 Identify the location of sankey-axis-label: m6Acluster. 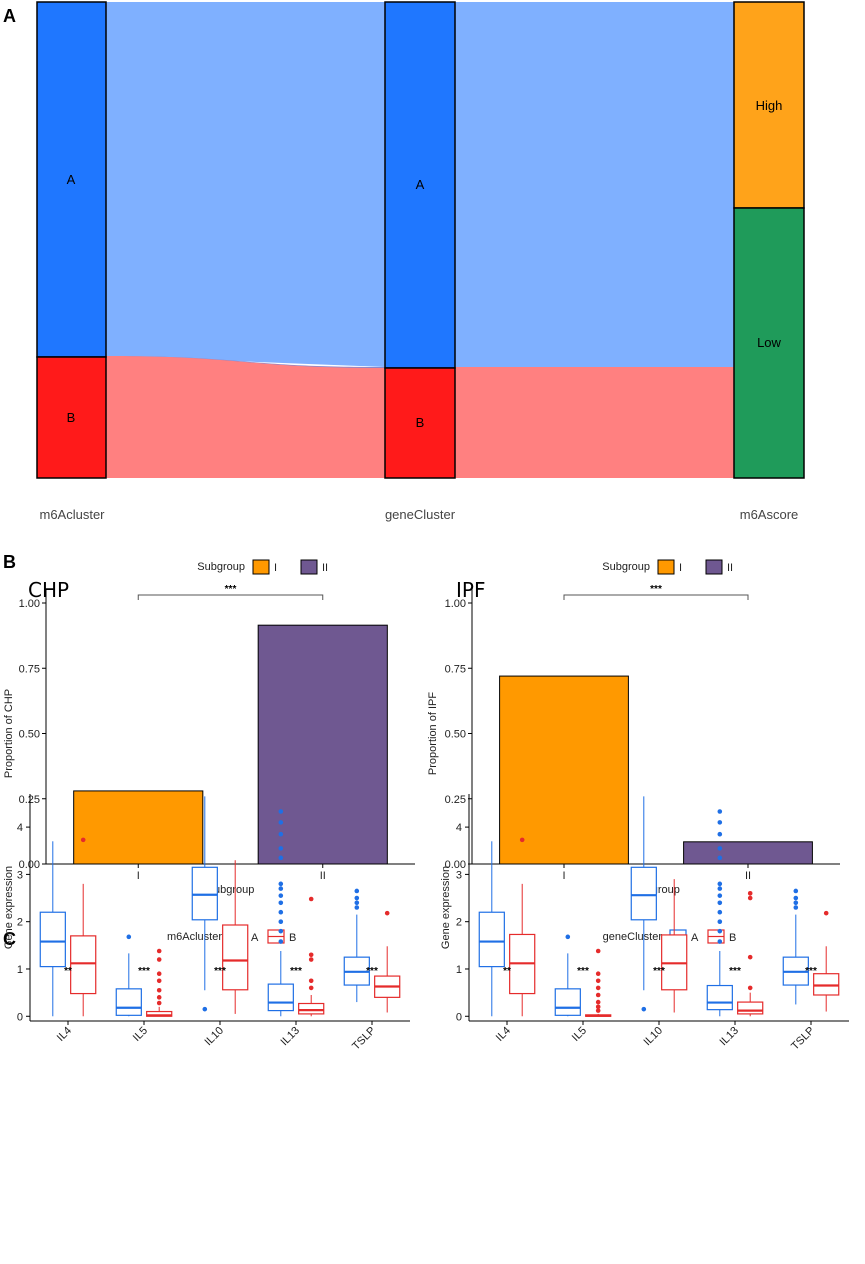
(72, 514).